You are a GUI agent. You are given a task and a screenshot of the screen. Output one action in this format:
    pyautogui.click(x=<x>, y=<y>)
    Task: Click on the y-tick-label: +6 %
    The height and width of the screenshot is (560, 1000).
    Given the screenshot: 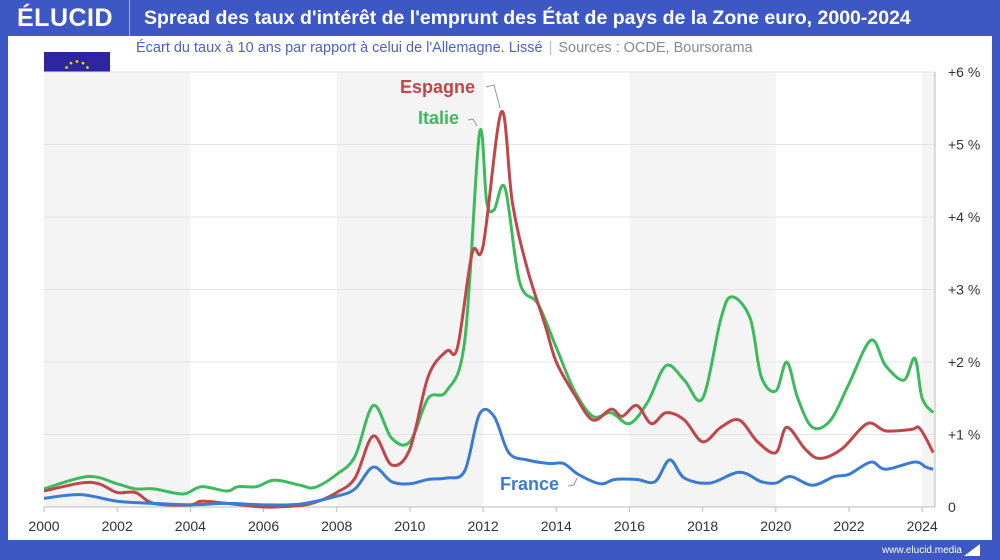 What is the action you would take?
    pyautogui.click(x=964, y=72)
    